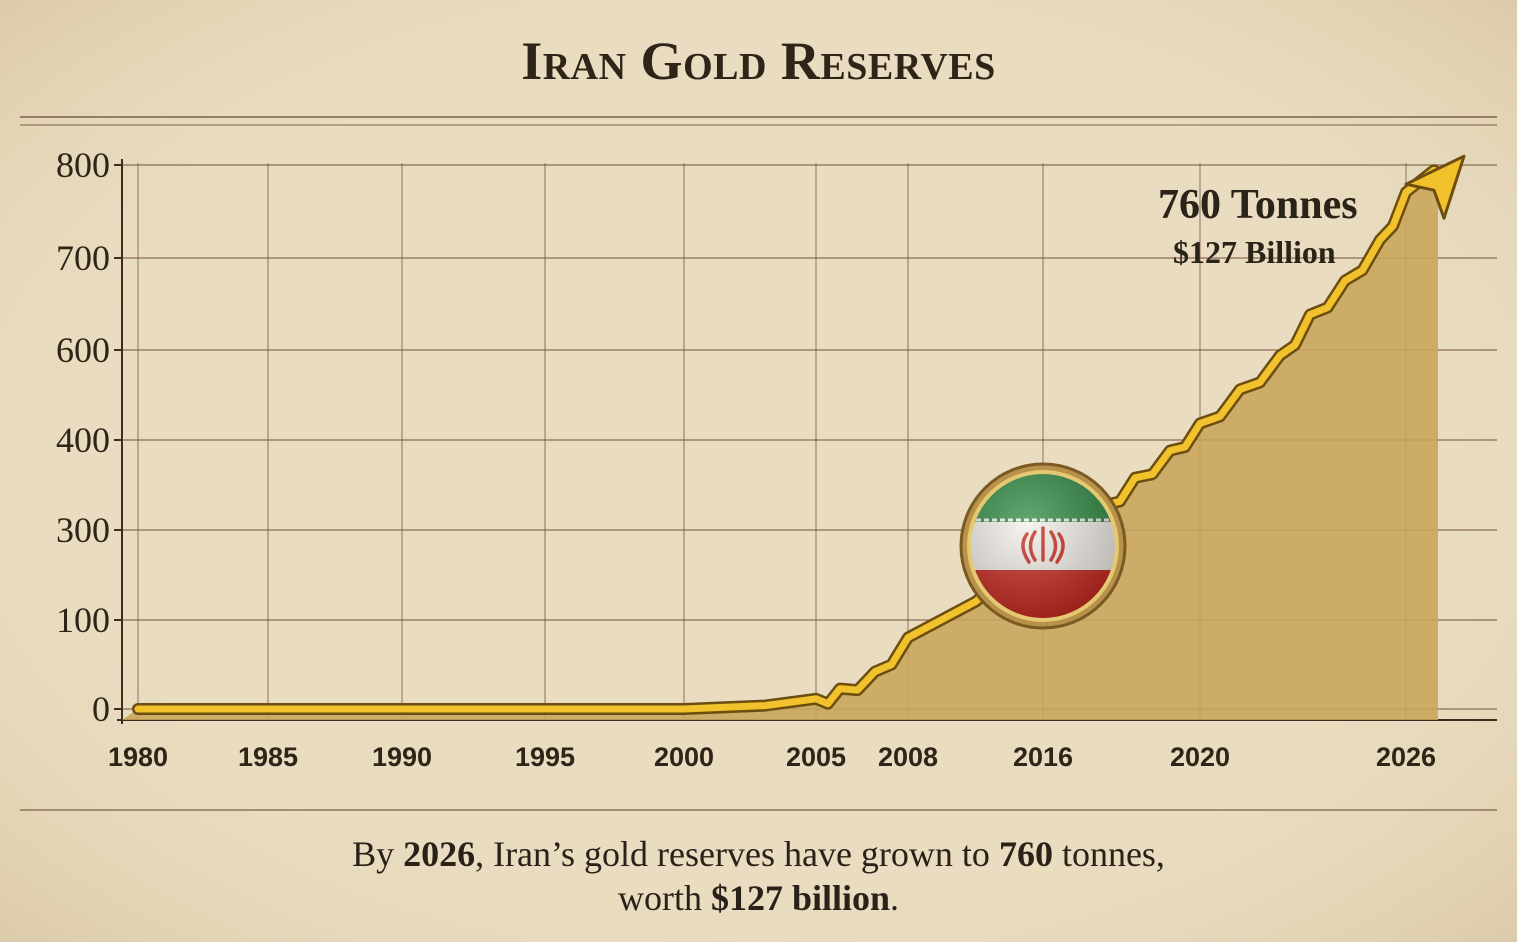 The height and width of the screenshot is (942, 1517). I want to click on x-tick-label: 2005, so click(816, 757).